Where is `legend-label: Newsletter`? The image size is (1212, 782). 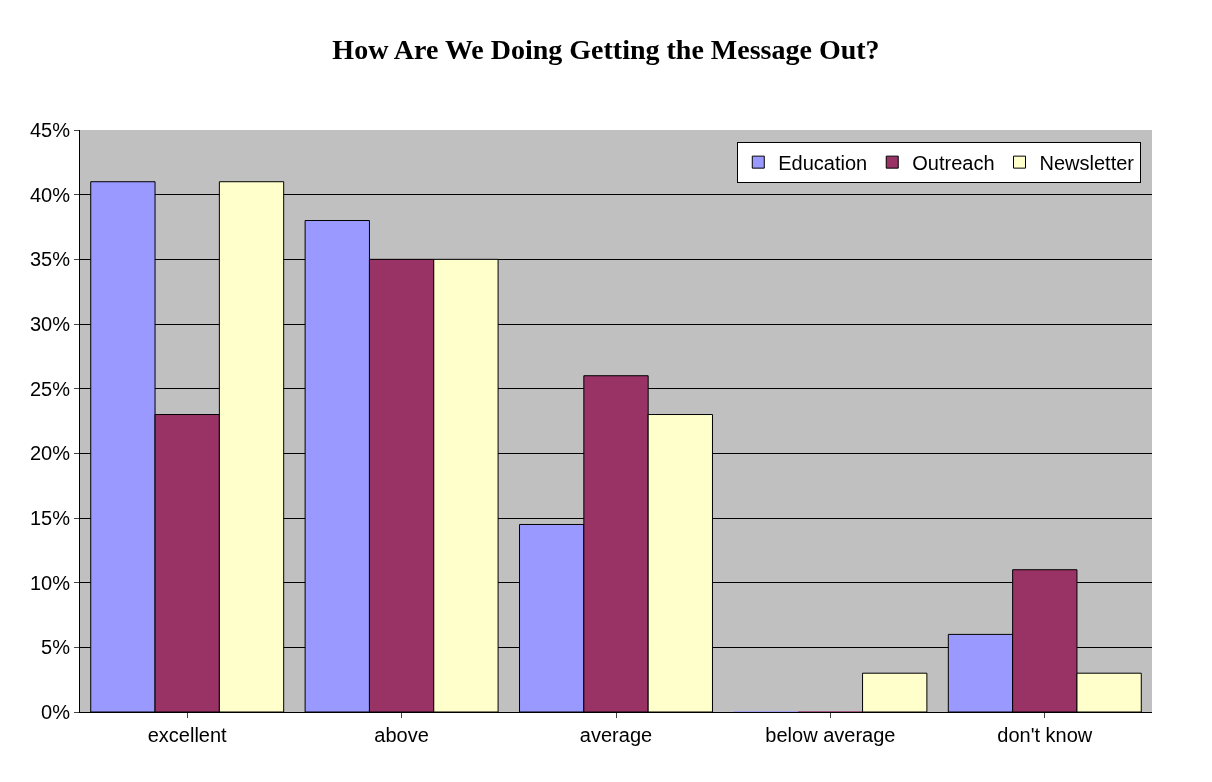
legend-label: Newsletter is located at coordinates (1087, 162).